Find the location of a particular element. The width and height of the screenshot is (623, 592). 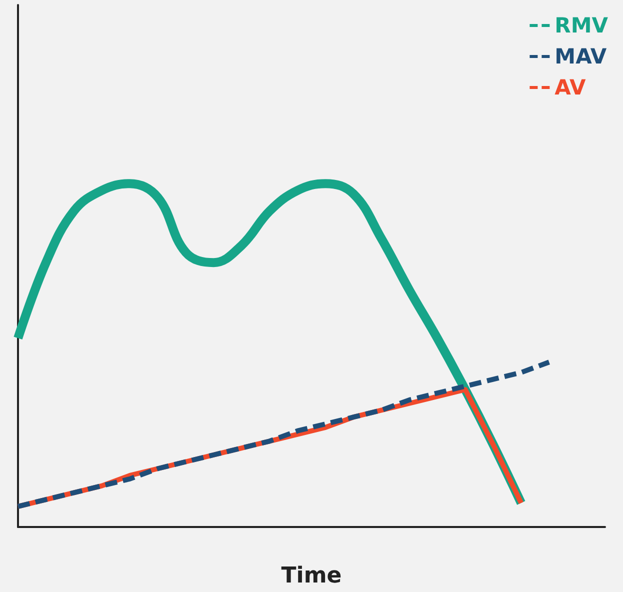

legend-label: MAV is located at coordinates (581, 56).